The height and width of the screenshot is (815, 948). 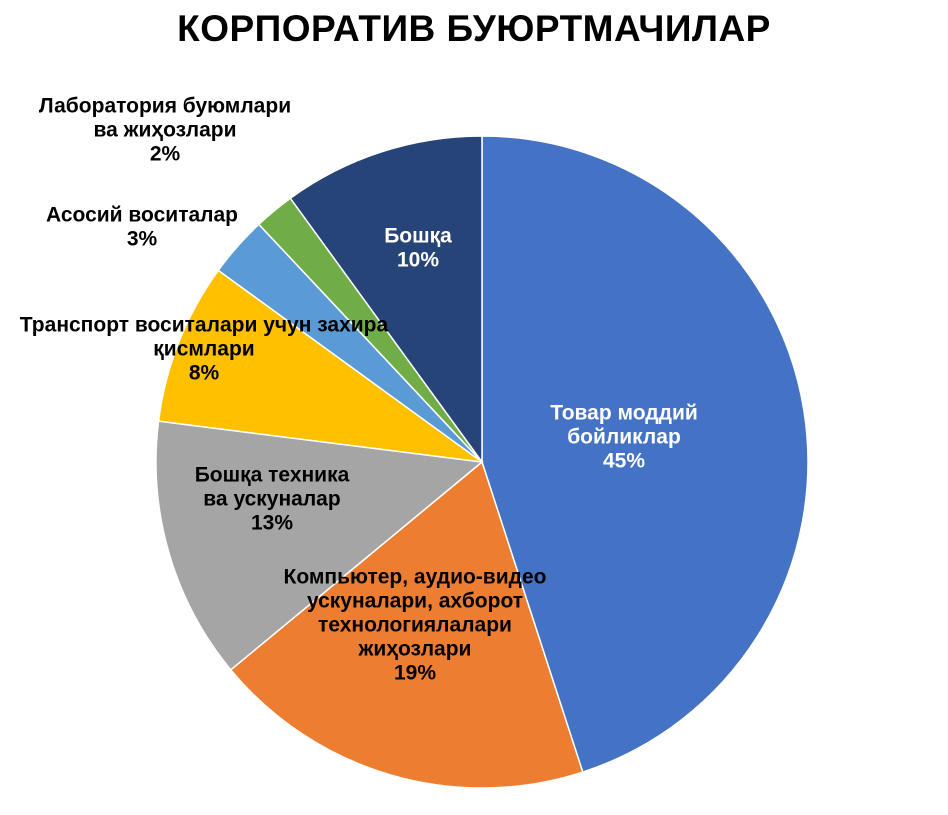 I want to click on slice-label-line: ускуналари, ахборот, so click(x=415, y=601).